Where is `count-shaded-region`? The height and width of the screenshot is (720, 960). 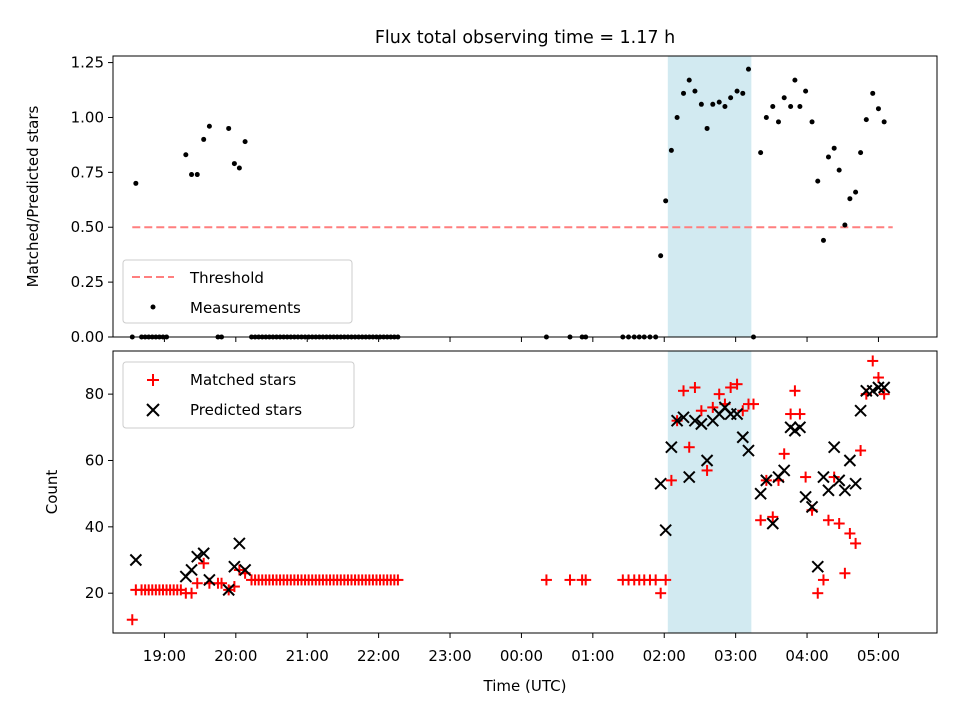
count-shaded-region is located at coordinates (709, 492).